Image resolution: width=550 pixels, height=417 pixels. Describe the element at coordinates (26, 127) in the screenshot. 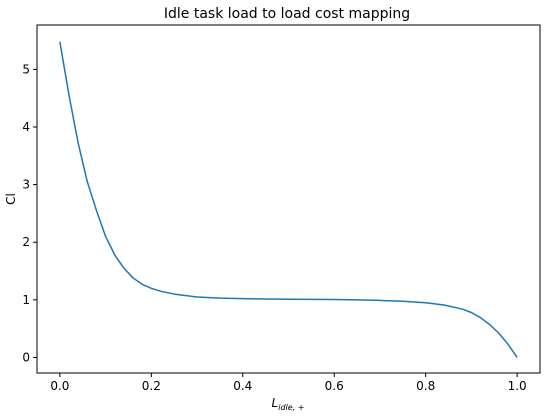

I see `y-tick-label: 4` at that location.